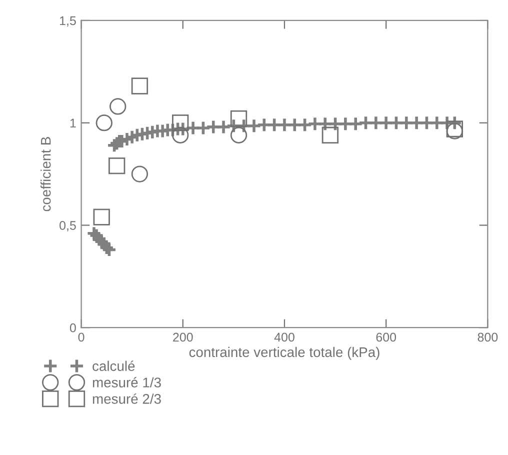 The height and width of the screenshot is (455, 508). Describe the element at coordinates (68, 226) in the screenshot. I see `y-tick-label: 0,5` at that location.